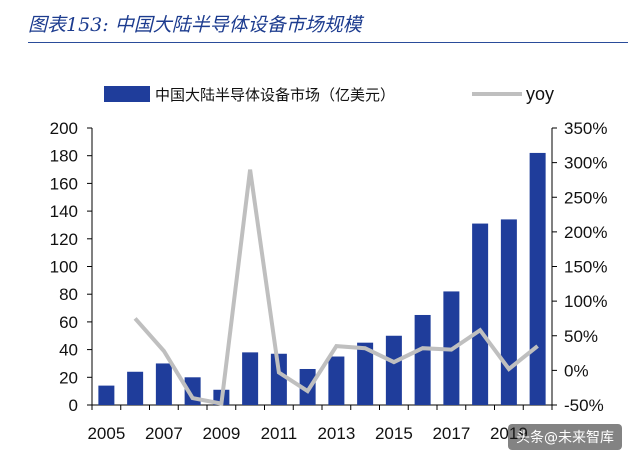 Image resolution: width=640 pixels, height=459 pixels. Describe the element at coordinates (250, 378) in the screenshot. I see `bar-2010` at that location.